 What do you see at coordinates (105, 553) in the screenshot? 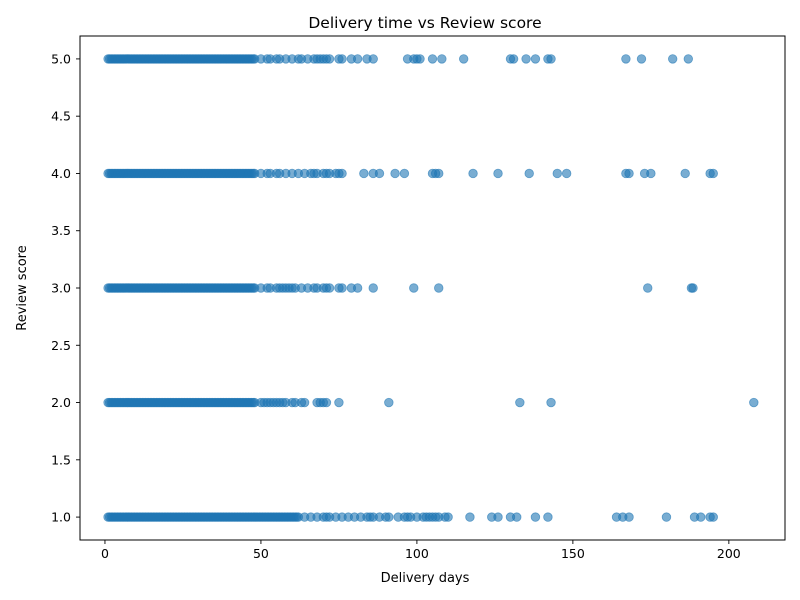
I see `x-tick-label: 0` at bounding box center [105, 553].